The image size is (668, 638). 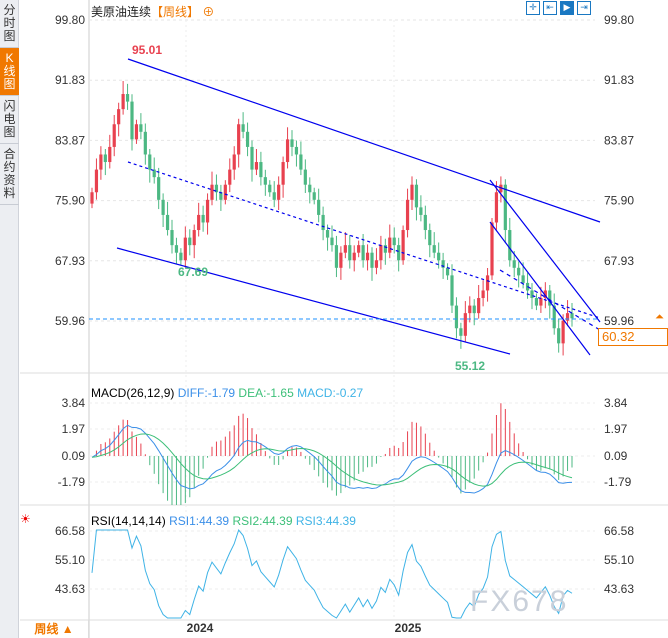 What do you see at coordinates (70, 201) in the screenshot?
I see `price-tick-left: 75.90` at bounding box center [70, 201].